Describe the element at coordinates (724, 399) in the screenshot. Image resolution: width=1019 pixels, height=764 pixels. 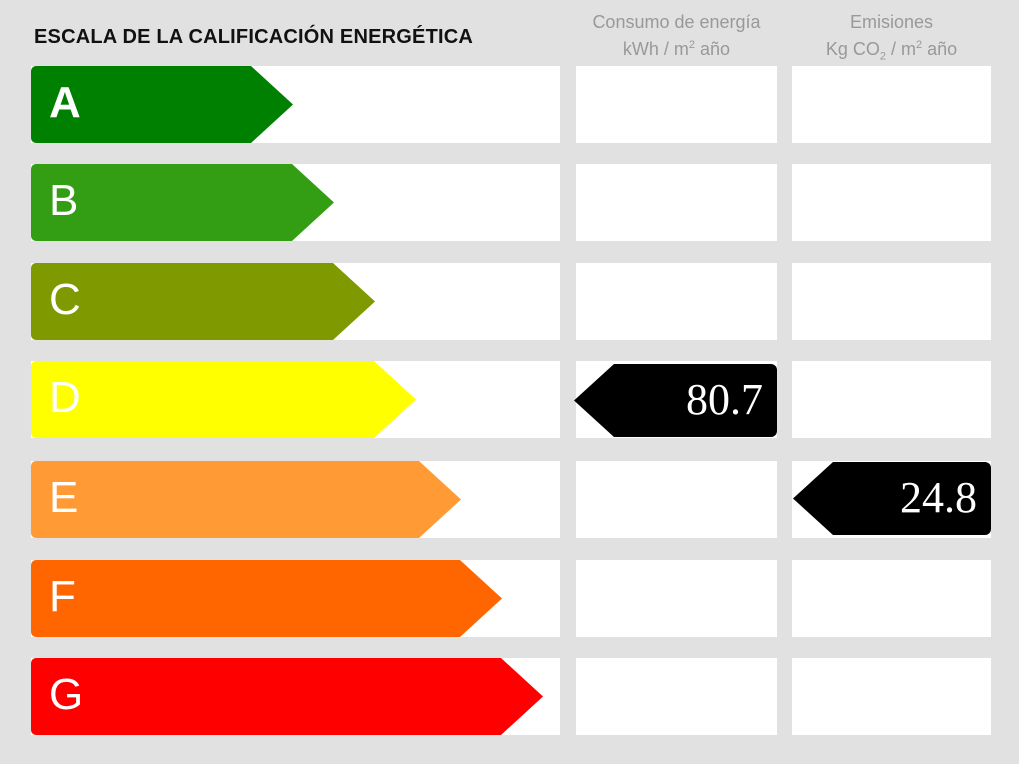
I see `consumption-value: 80.7` at that location.